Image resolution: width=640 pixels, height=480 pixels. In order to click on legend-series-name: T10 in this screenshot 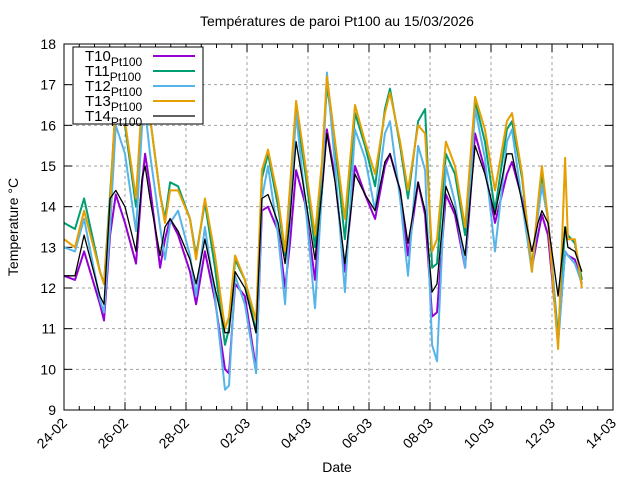, I will do `click(98, 56)`.